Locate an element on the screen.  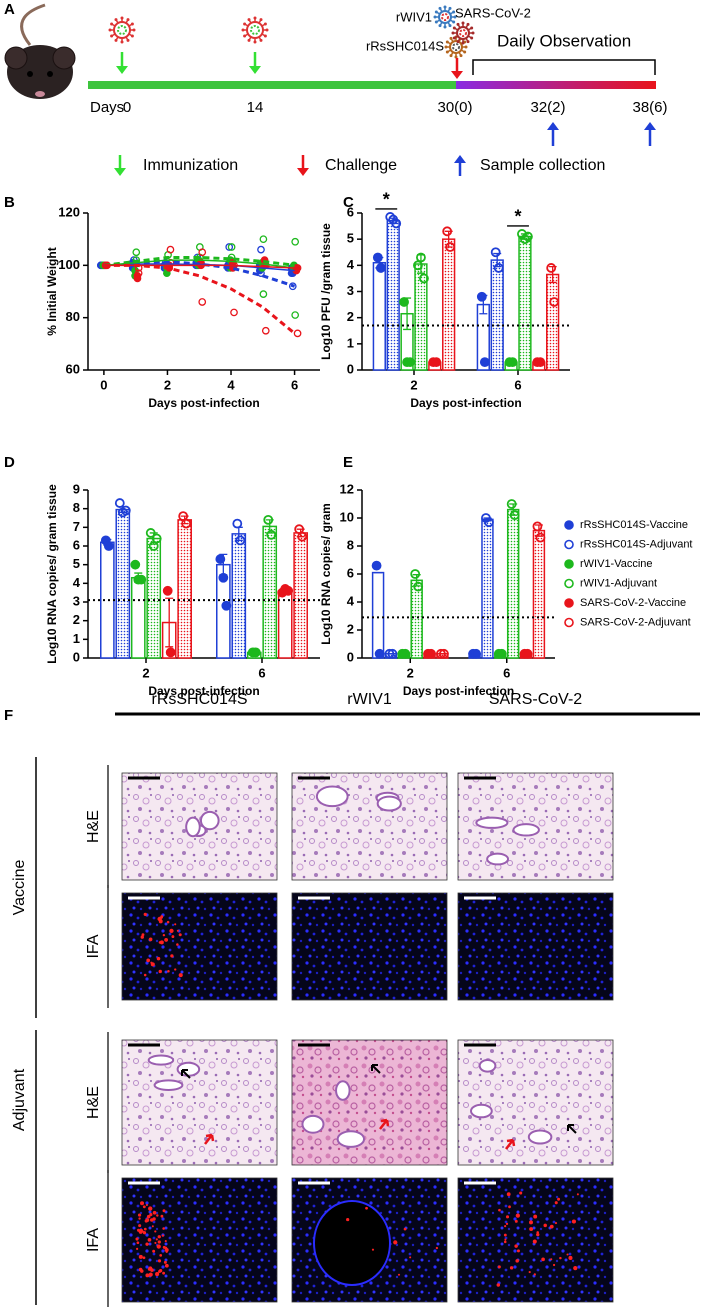
stain-label: IFA is located at coordinates (93, 946).